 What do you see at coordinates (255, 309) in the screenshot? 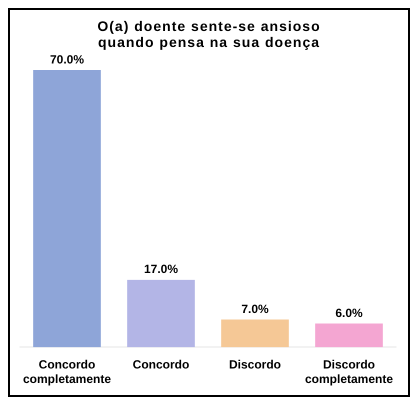
I see `data-label: 7.0%` at bounding box center [255, 309].